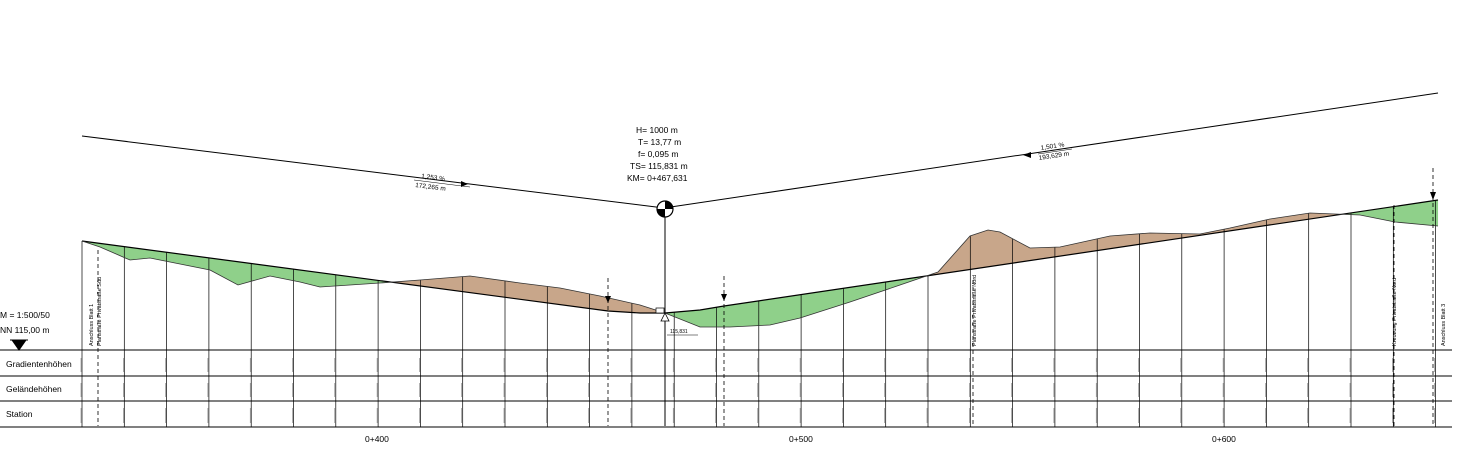  Describe the element at coordinates (25, 315) in the screenshot. I see `scale-label: M = 1:500/50` at that location.